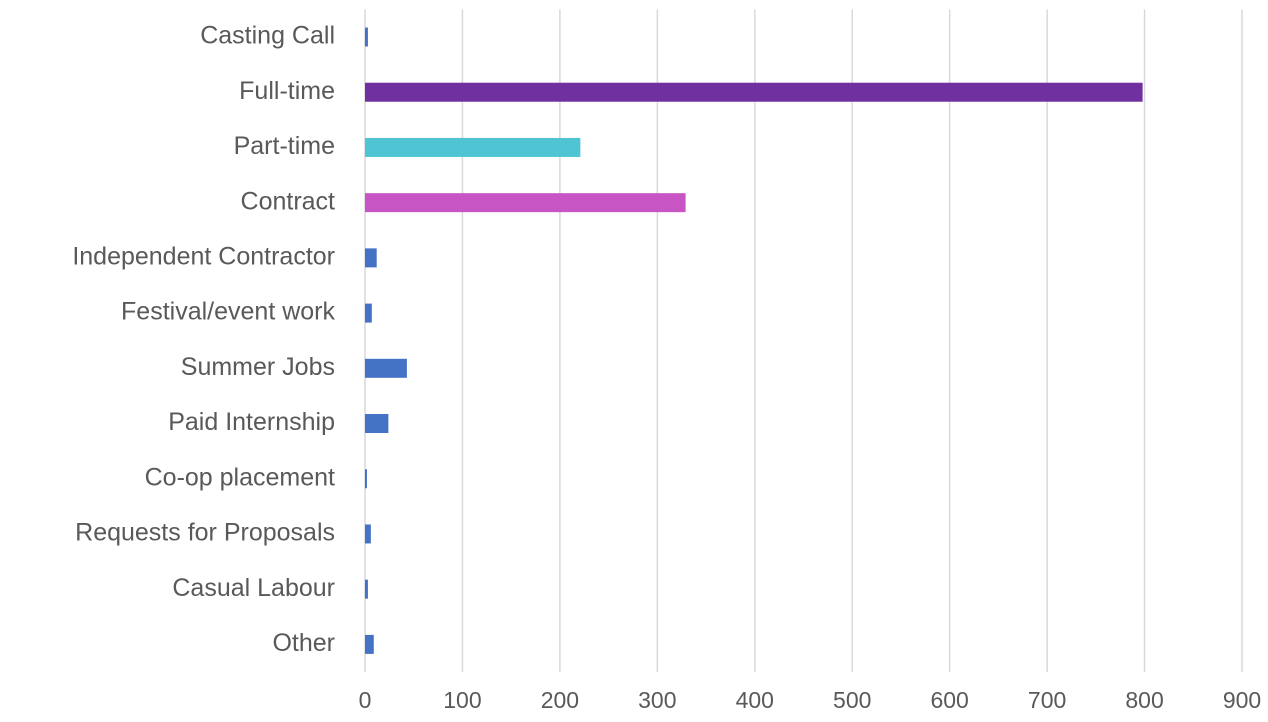 The image size is (1268, 722). What do you see at coordinates (1047, 700) in the screenshot?
I see `x-tick-label: 700` at bounding box center [1047, 700].